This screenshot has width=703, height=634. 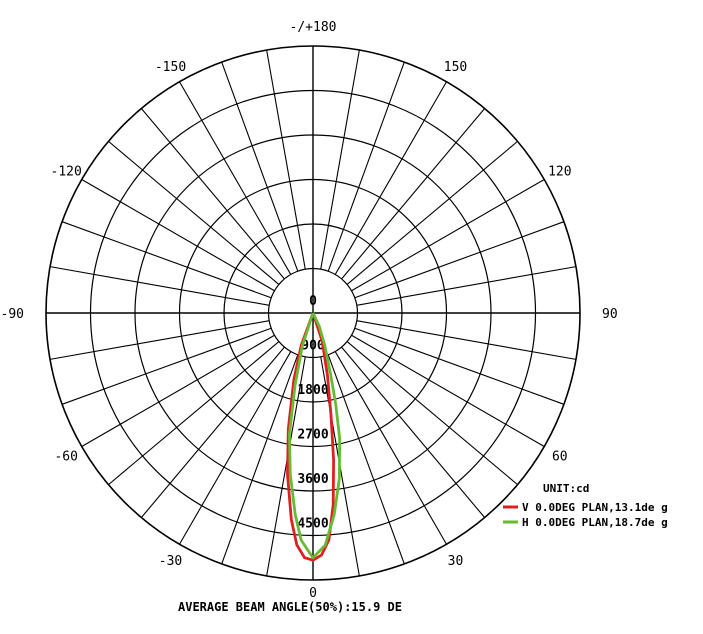 What do you see at coordinates (455, 67) in the screenshot?
I see `angle-label-150: 150` at bounding box center [455, 67].